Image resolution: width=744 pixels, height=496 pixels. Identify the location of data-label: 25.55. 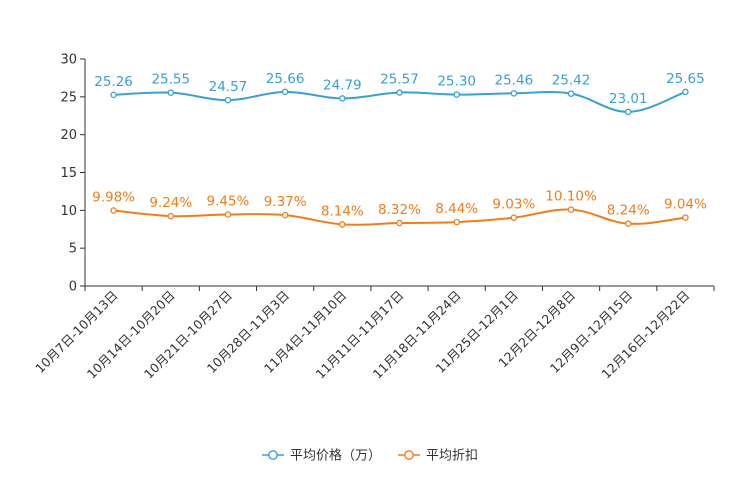
(170, 80).